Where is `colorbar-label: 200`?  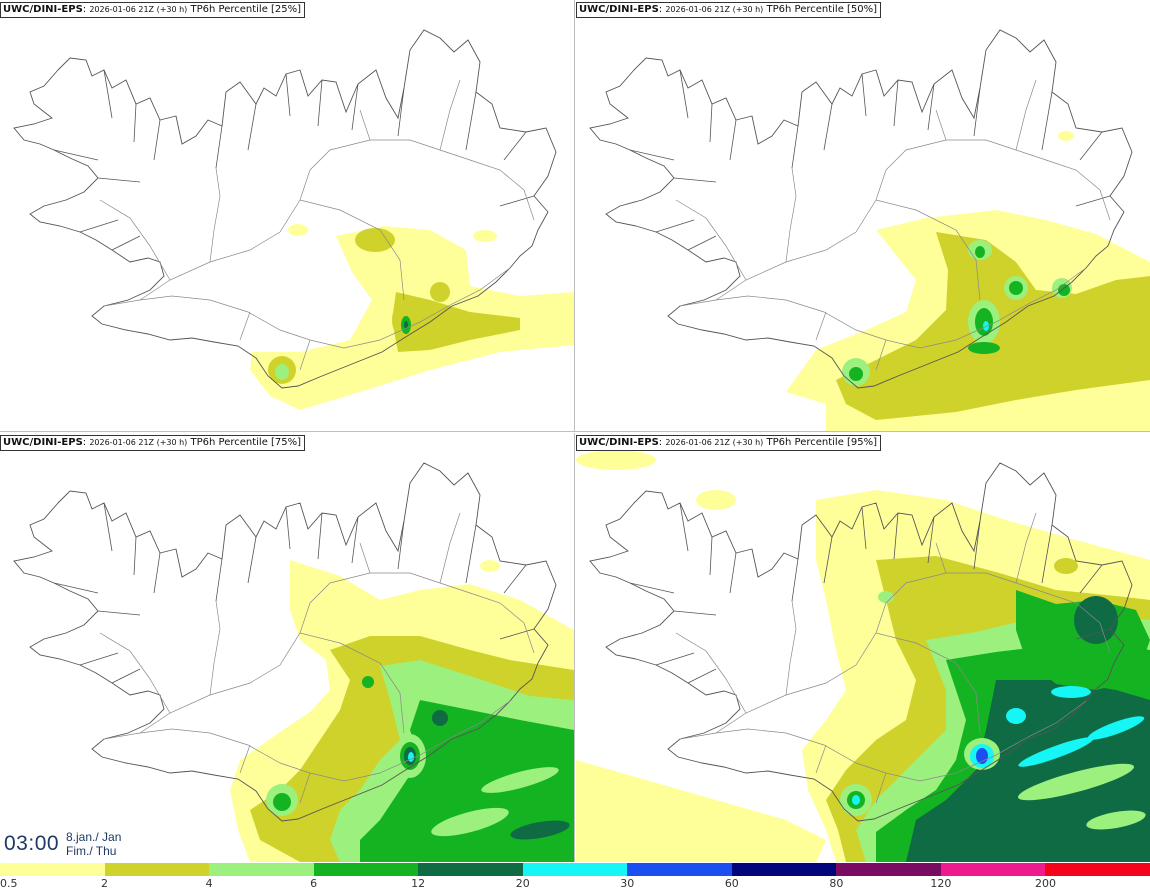 colorbar-label: 200 is located at coordinates (1045, 883).